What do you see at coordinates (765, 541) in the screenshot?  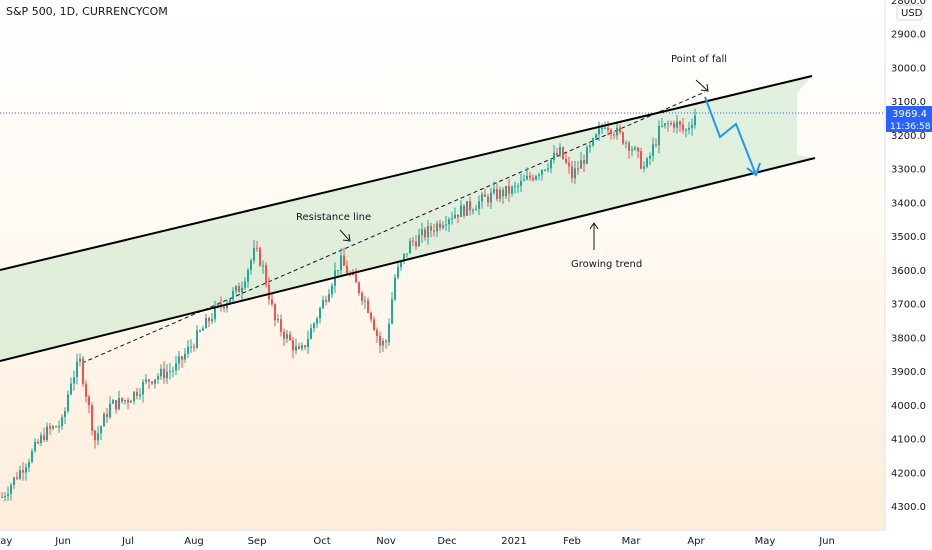 I see `time-tick-label: May` at bounding box center [765, 541].